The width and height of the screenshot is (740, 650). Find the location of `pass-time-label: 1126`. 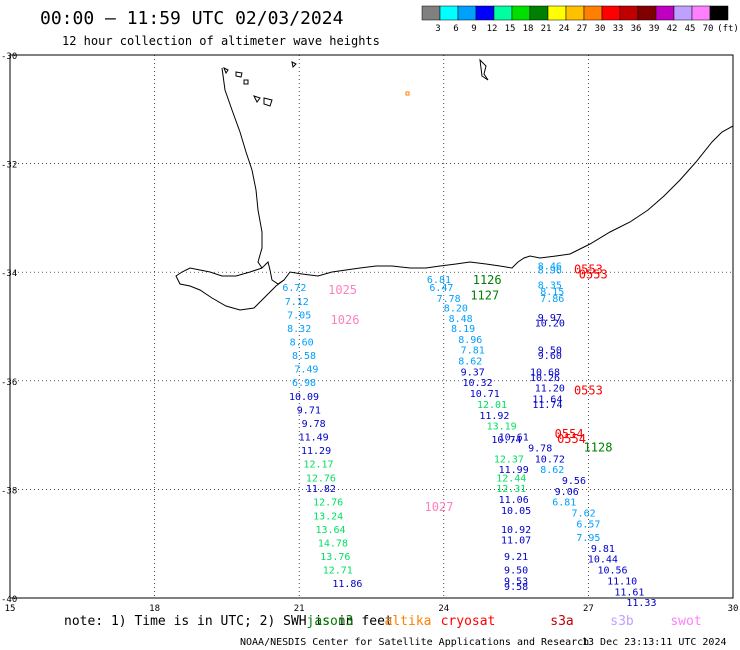

pass-time-label: 1126 is located at coordinates (487, 280).